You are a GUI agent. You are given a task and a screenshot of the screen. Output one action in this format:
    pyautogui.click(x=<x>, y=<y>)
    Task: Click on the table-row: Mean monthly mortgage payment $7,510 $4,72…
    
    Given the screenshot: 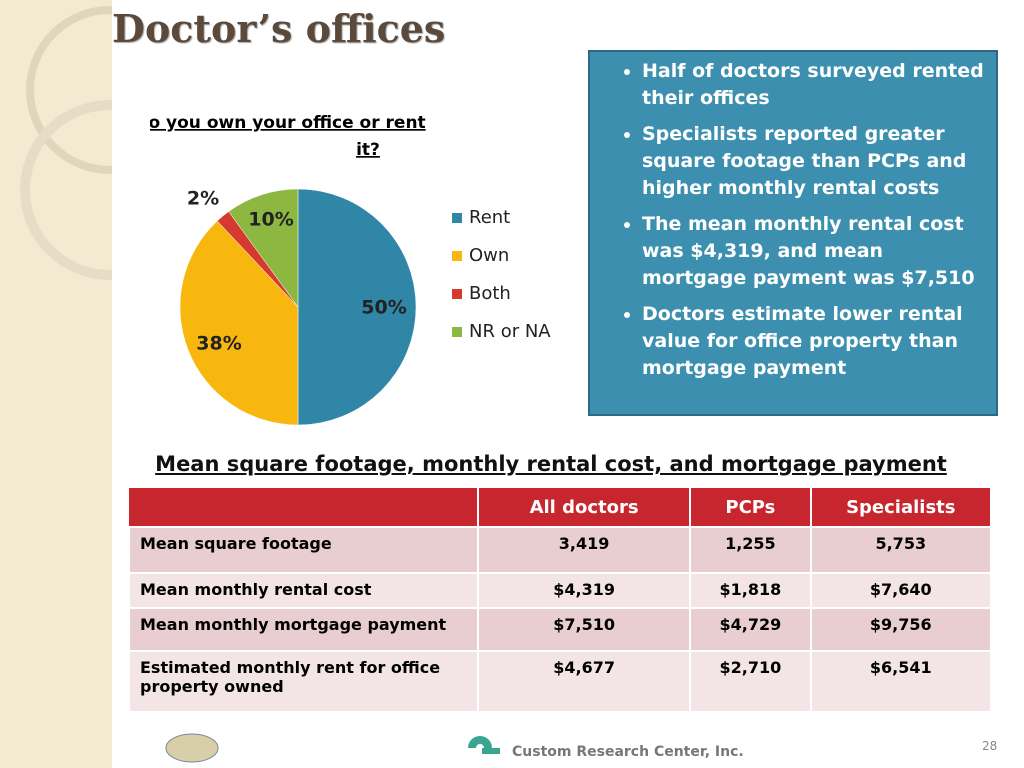 What is the action you would take?
    pyautogui.click(x=559, y=629)
    